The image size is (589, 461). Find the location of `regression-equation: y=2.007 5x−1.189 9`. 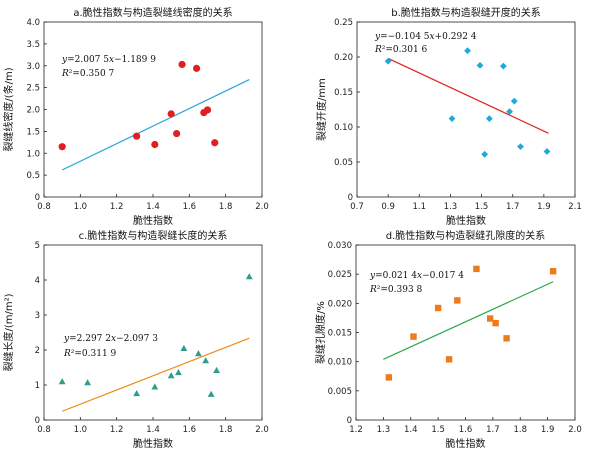

regression-equation: y=2.007 5x−1.189 9 is located at coordinates (108, 60).